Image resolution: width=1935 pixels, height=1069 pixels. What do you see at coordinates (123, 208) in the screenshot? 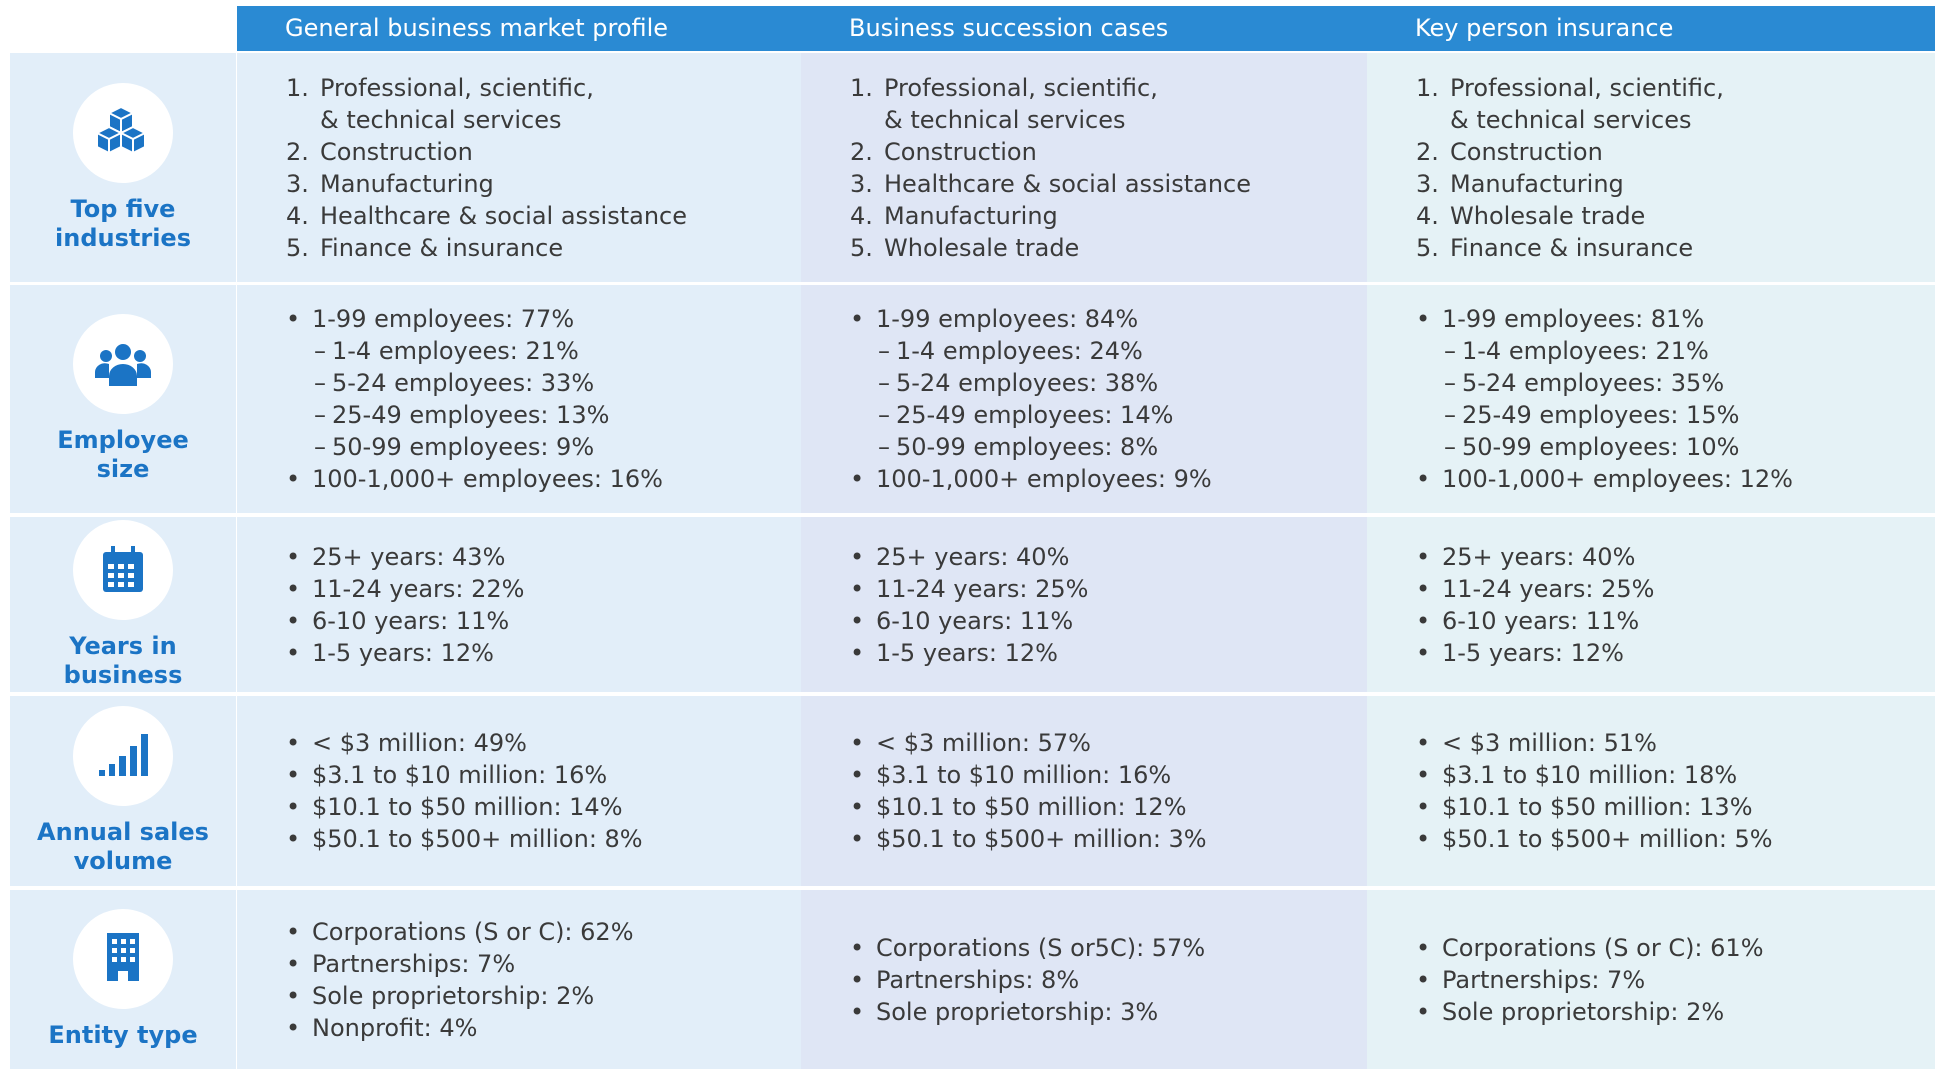
I see `label-line: Top five` at bounding box center [123, 208].